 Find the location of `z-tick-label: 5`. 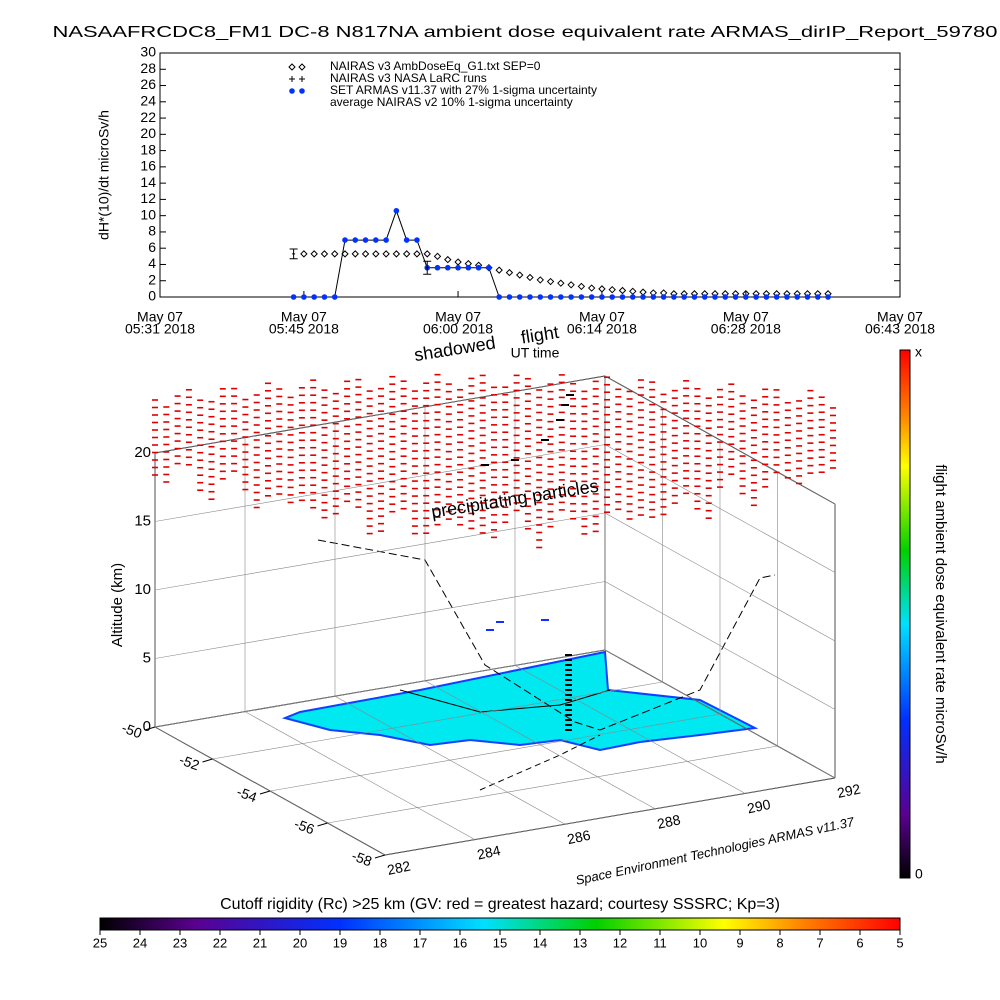

z-tick-label: 5 is located at coordinates (147, 657).